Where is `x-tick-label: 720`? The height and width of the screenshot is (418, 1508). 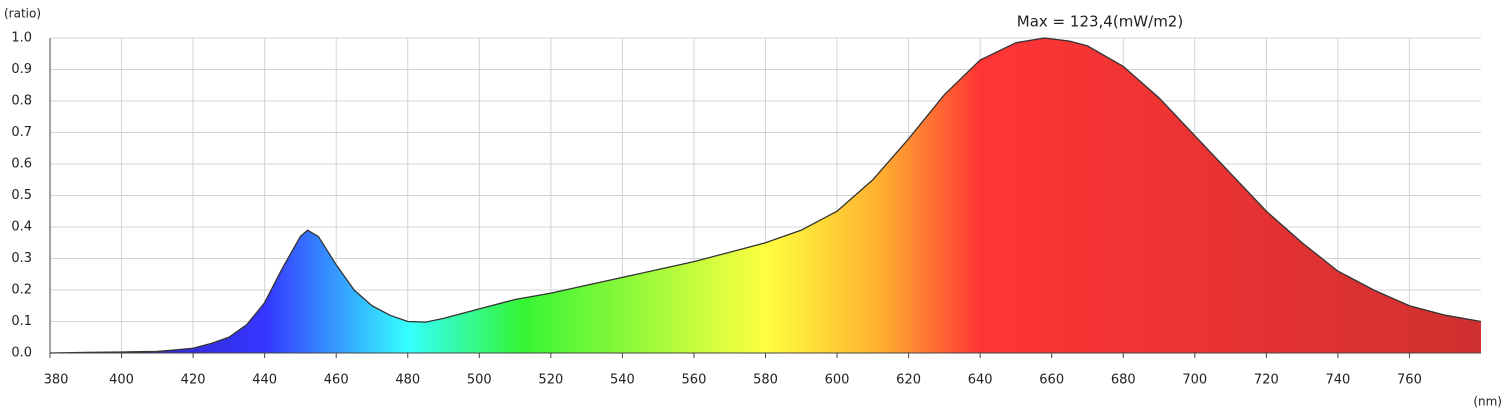 x-tick-label: 720 is located at coordinates (1266, 380).